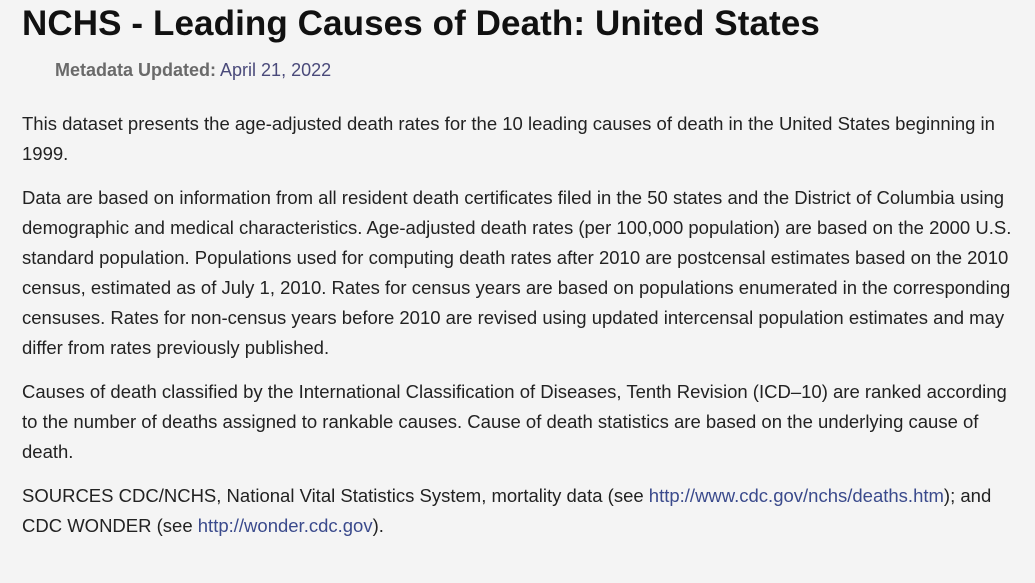  Describe the element at coordinates (796, 495) in the screenshot. I see `cdc-deaths-link: http://www.cdc.gov/nchs/deaths.htm` at that location.